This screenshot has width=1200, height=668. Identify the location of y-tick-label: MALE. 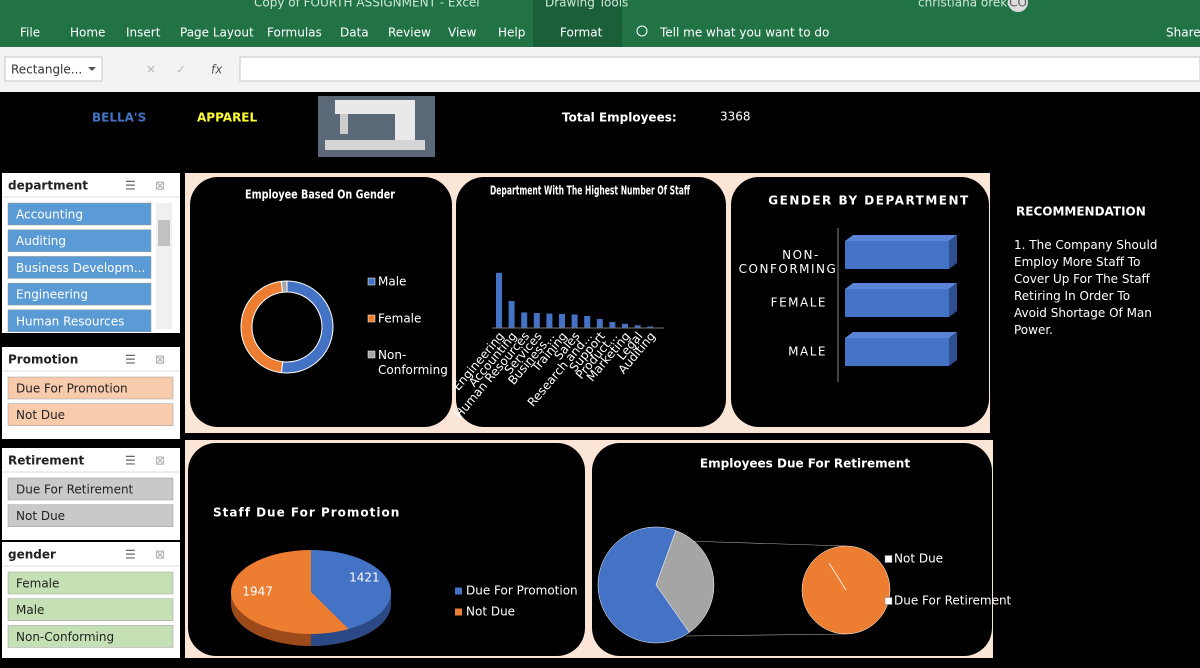
(807, 352).